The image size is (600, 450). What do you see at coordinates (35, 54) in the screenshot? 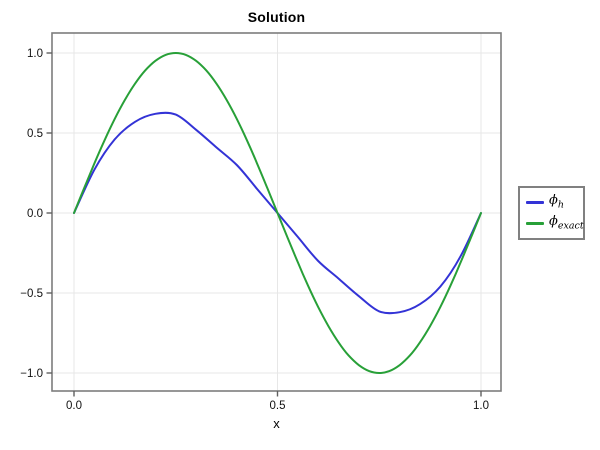
I see `y-tick-label: 1.0` at bounding box center [35, 54].